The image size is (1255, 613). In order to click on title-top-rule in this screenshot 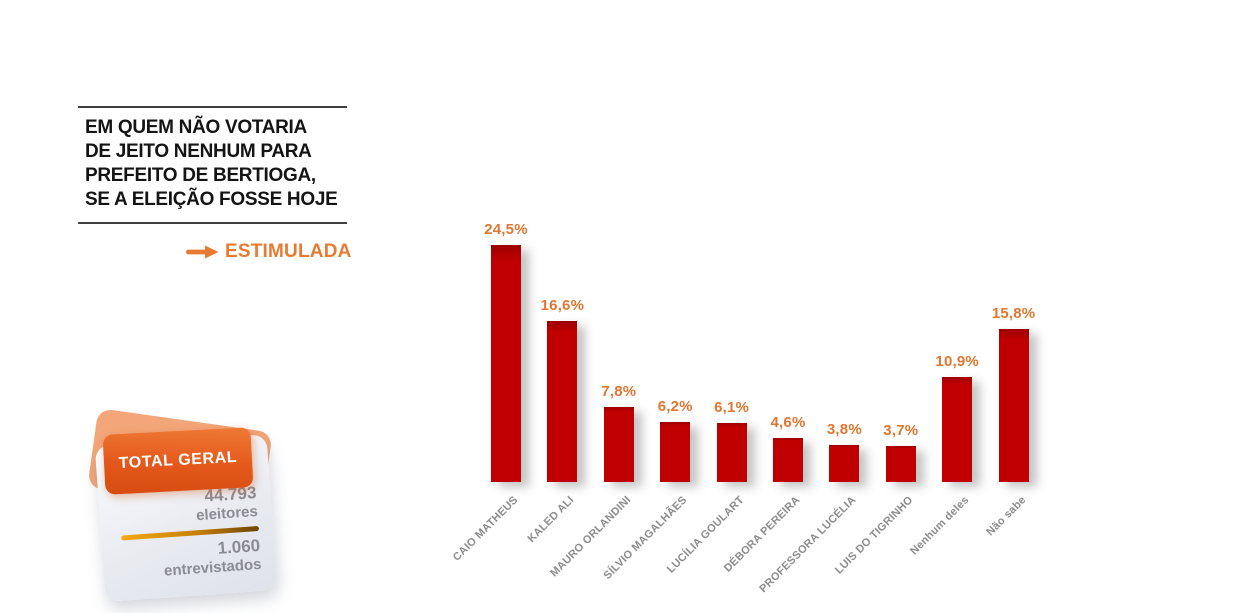, I will do `click(212, 107)`.